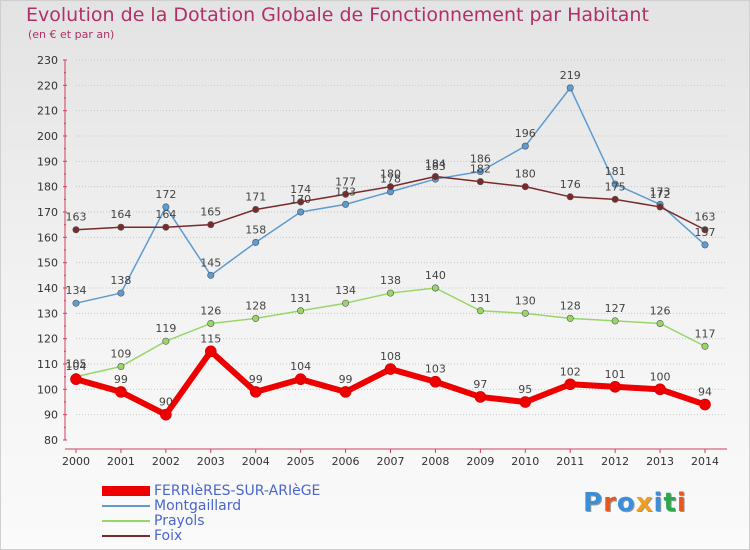  What do you see at coordinates (570, 75) in the screenshot?
I see `data-label: 219` at bounding box center [570, 75].